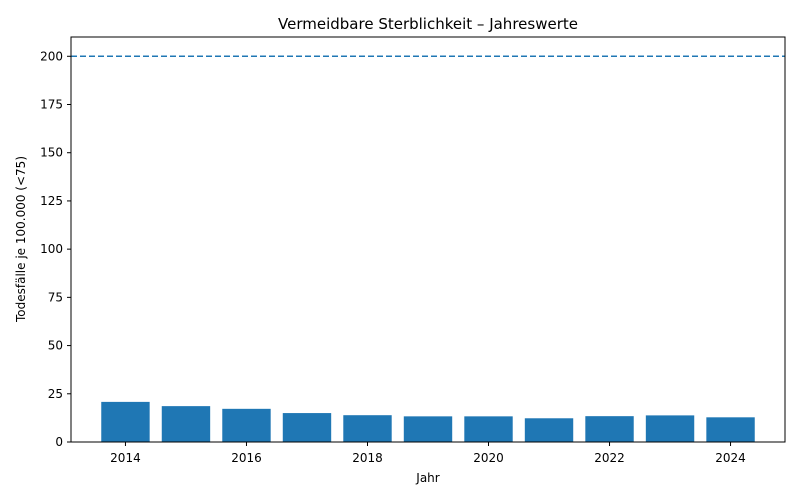 The height and width of the screenshot is (500, 800). I want to click on y-tick-label: 200, so click(51, 56).